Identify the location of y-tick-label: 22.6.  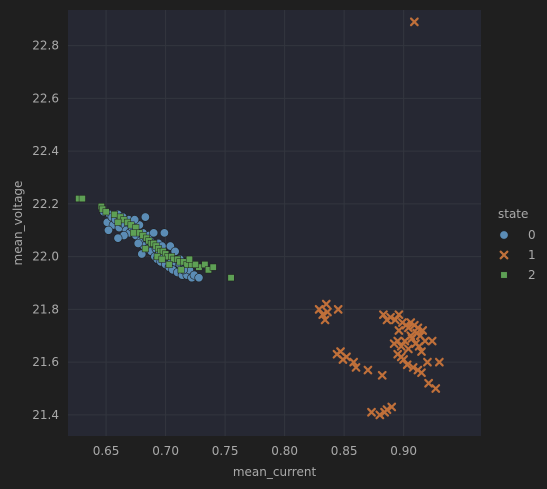
(45, 98).